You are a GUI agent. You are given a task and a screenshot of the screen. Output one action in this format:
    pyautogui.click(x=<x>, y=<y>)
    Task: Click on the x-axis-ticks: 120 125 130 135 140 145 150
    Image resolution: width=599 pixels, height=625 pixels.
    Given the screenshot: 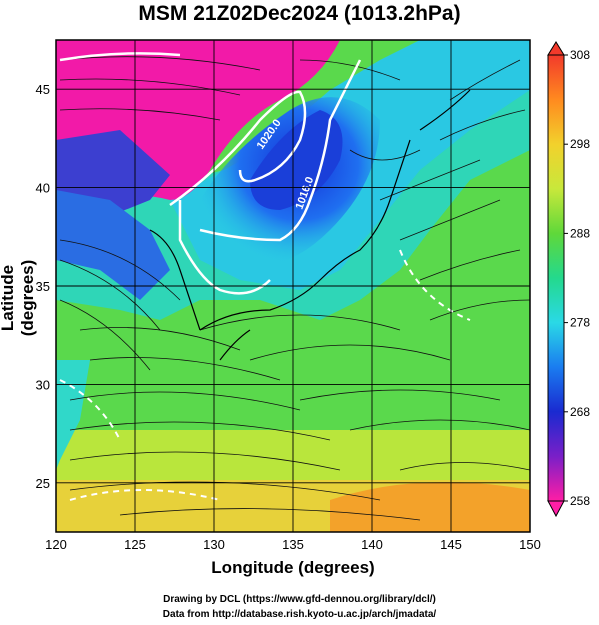 What is the action you would take?
    pyautogui.click(x=293, y=544)
    